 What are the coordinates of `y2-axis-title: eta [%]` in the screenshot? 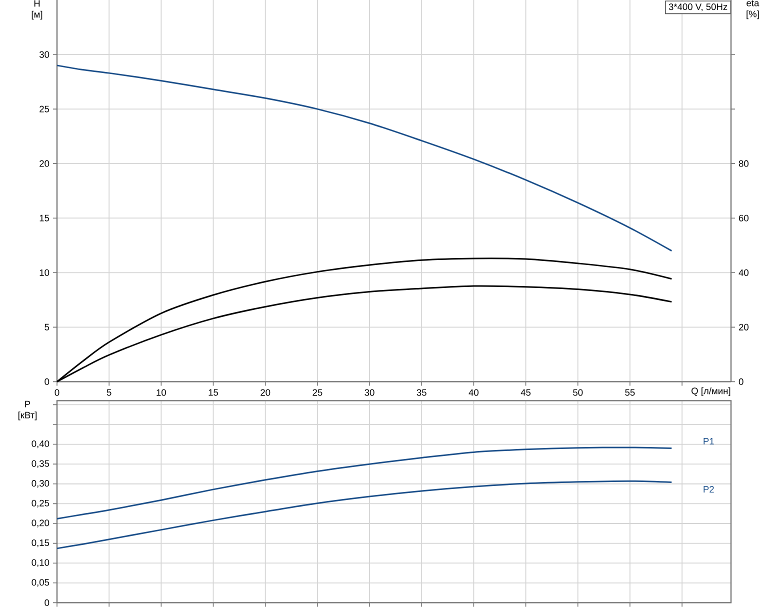 It's located at (753, 10).